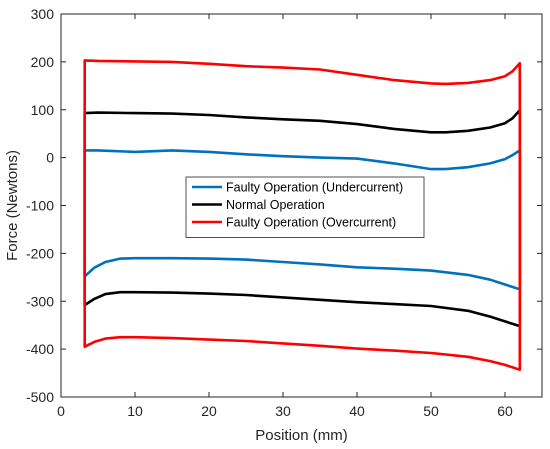 The image size is (550, 449). I want to click on x-tick-label: 0, so click(61, 411).